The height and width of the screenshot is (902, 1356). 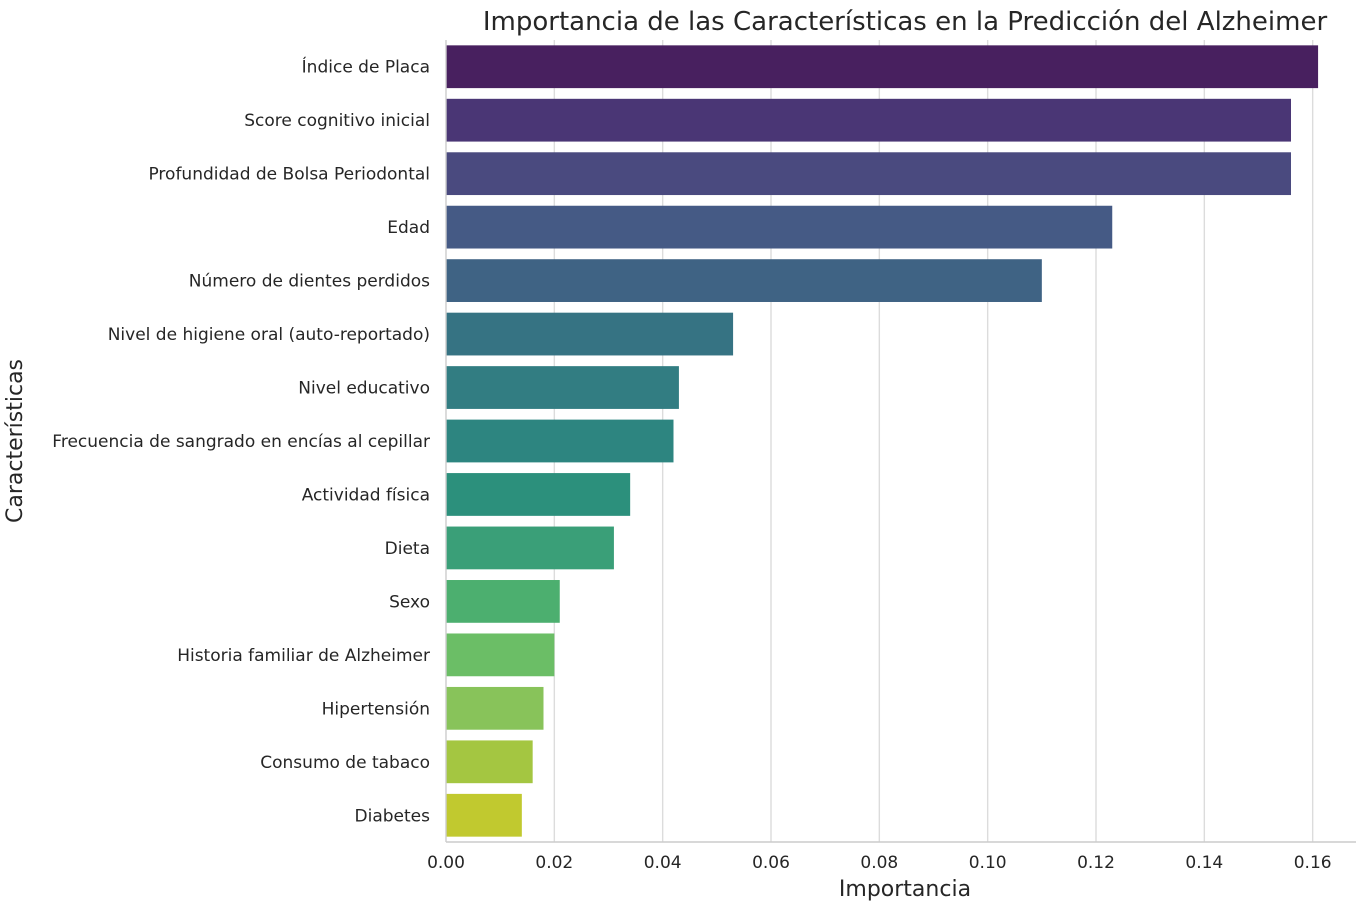 What do you see at coordinates (407, 549) in the screenshot?
I see `category-label: Dieta` at bounding box center [407, 549].